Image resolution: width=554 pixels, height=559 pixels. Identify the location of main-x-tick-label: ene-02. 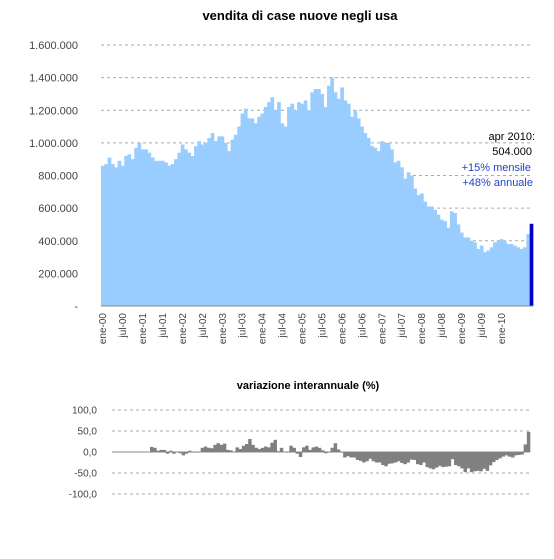
(183, 329).